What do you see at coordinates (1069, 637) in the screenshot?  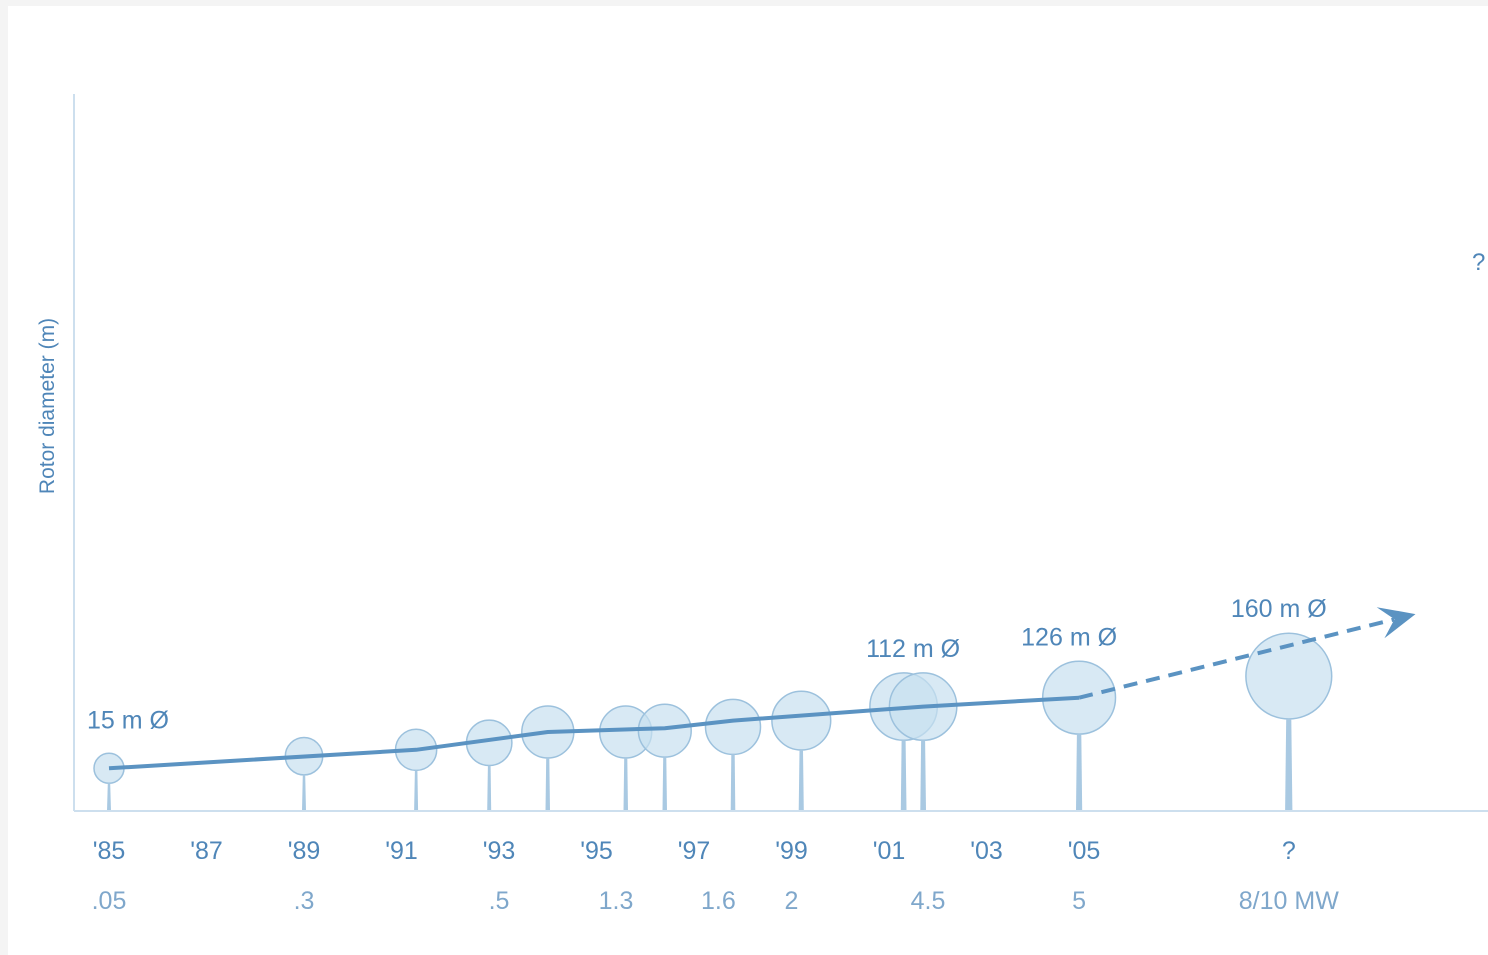 I see `diameter-annotation: 126 m Ø` at bounding box center [1069, 637].